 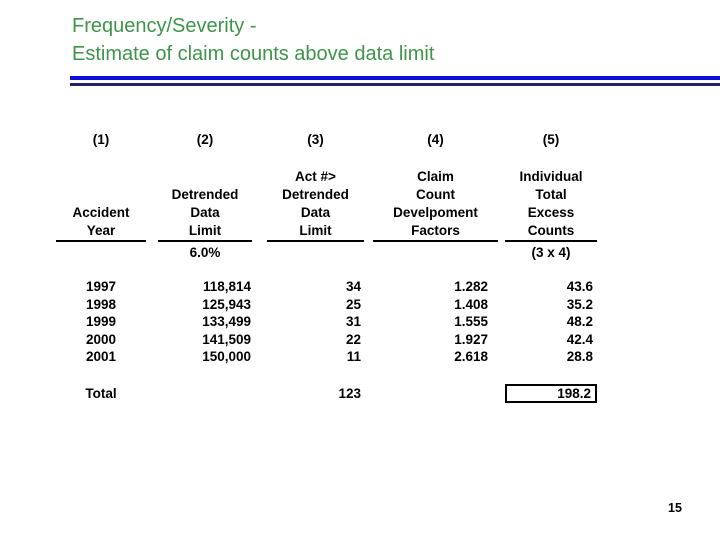 I want to click on table-row: 1998 125,943 25 1.408 35.2, so click(x=328, y=305).